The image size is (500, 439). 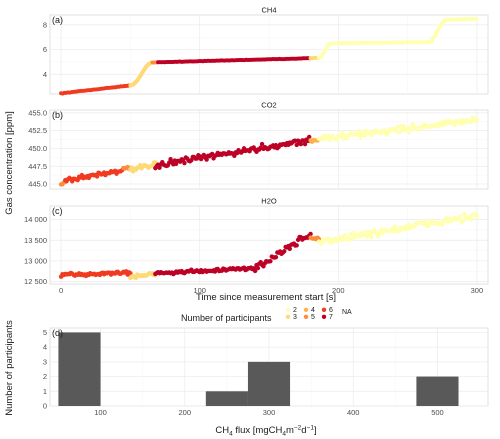 I want to click on legend-label: 3, so click(x=295, y=317).